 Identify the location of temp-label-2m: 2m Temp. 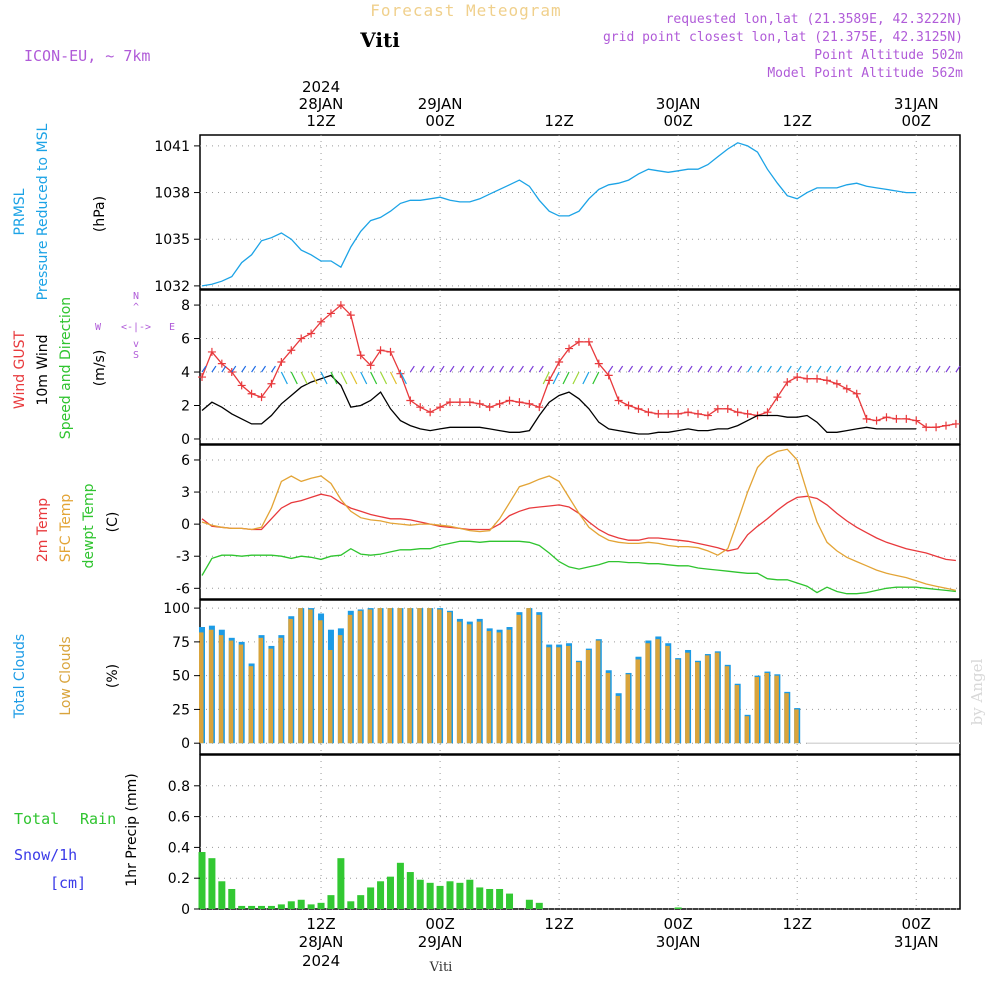
(43, 530).